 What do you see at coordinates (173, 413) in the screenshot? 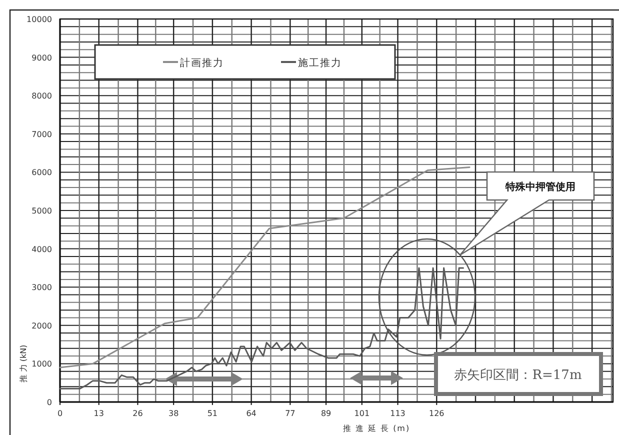
I see `x-tick-label: 38` at bounding box center [173, 413].